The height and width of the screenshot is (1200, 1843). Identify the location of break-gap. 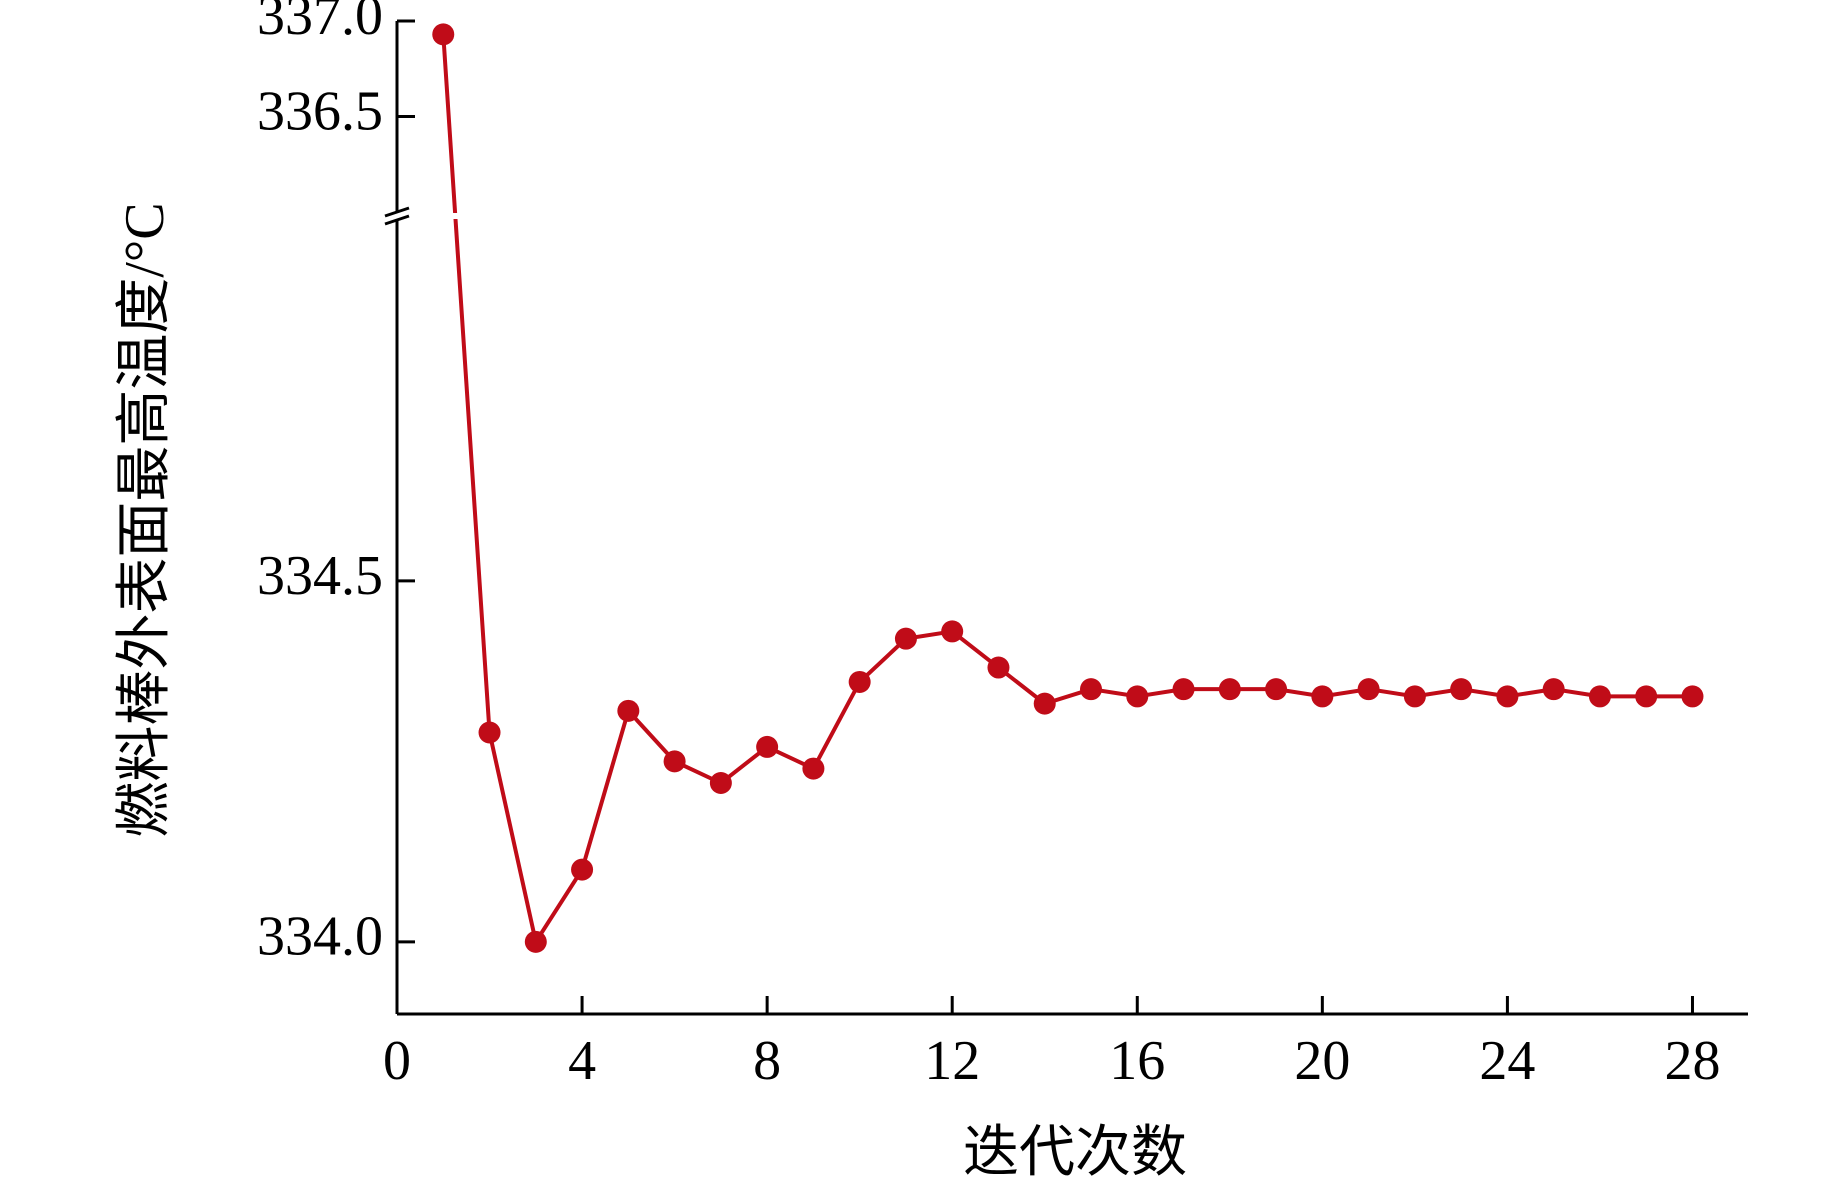
(422, 216).